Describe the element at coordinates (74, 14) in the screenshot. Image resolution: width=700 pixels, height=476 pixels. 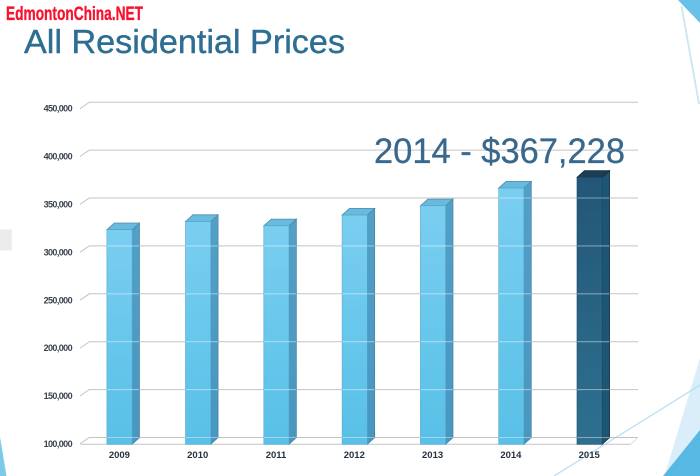
I see `svg-text: EdmontonChina.NET` at that location.